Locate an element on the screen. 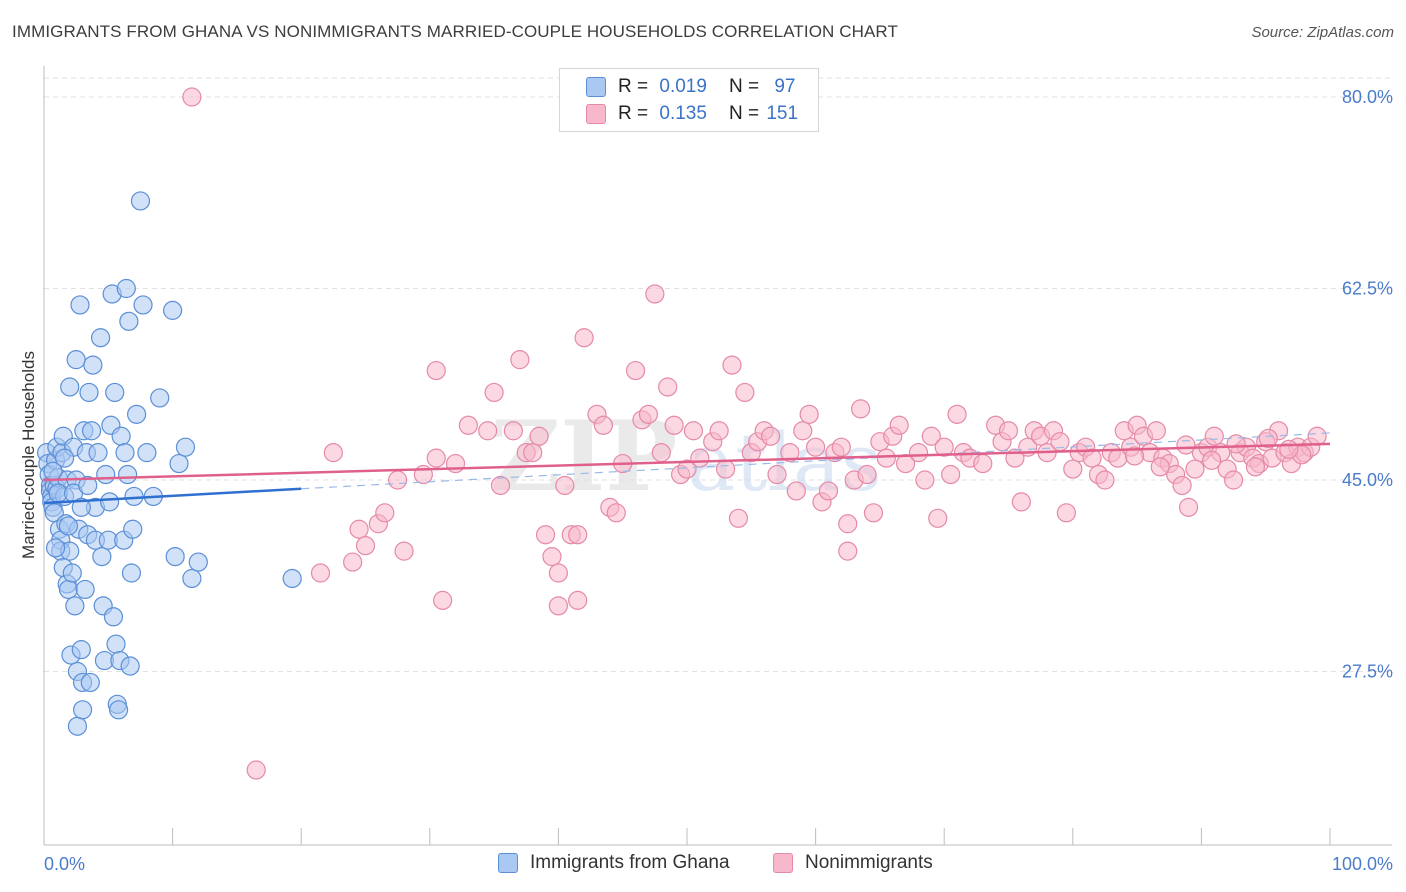  legend-r-value-nonimmigrants: 0.135 is located at coordinates (683, 113).